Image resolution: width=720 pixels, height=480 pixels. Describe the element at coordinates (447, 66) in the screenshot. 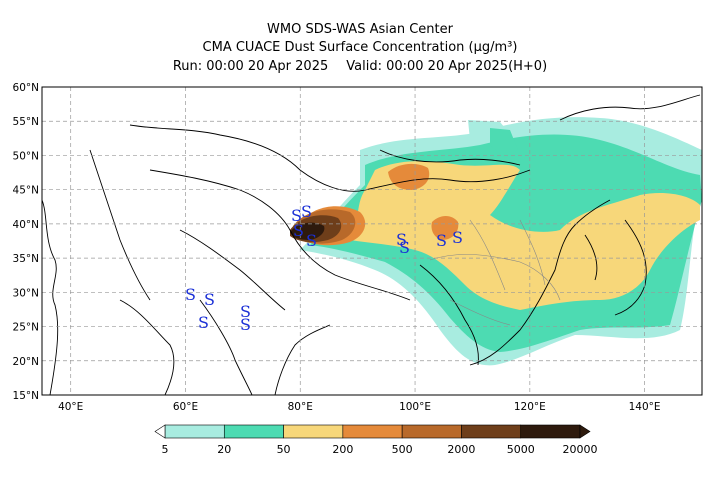

I see `valid-time: Valid: 00:00 20 Apr 2025(H+0)` at that location.